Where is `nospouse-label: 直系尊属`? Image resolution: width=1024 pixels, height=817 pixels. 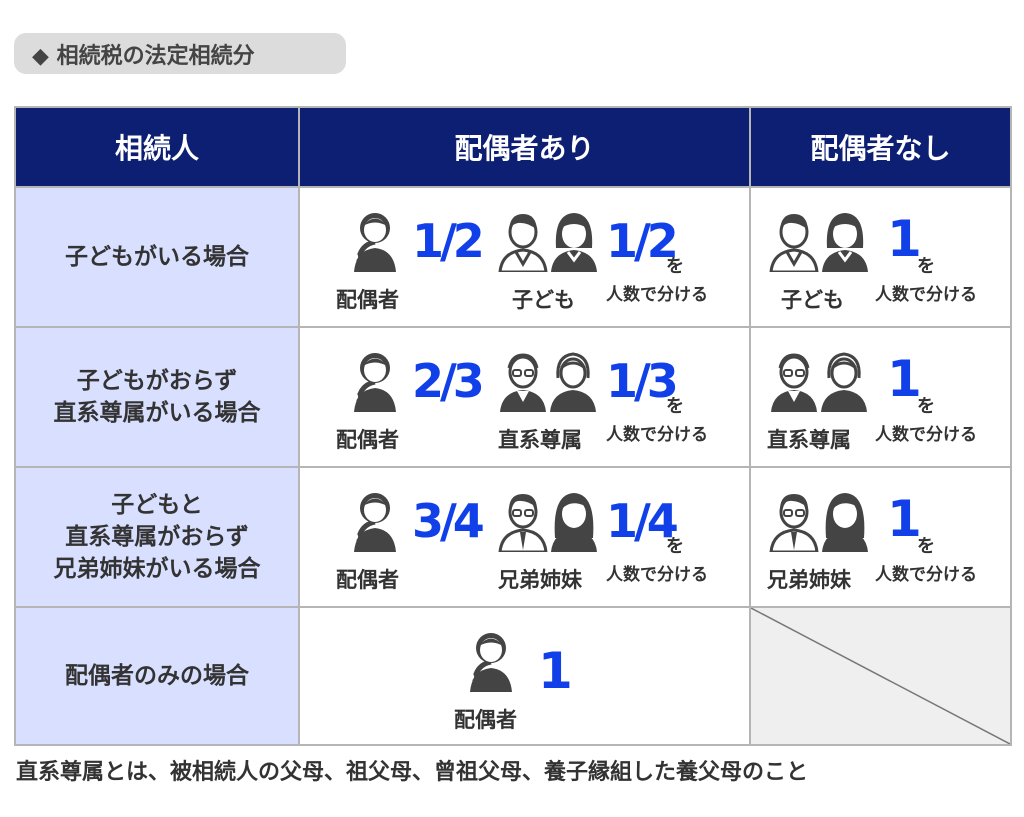 nospouse-label: 直系尊属 is located at coordinates (809, 440).